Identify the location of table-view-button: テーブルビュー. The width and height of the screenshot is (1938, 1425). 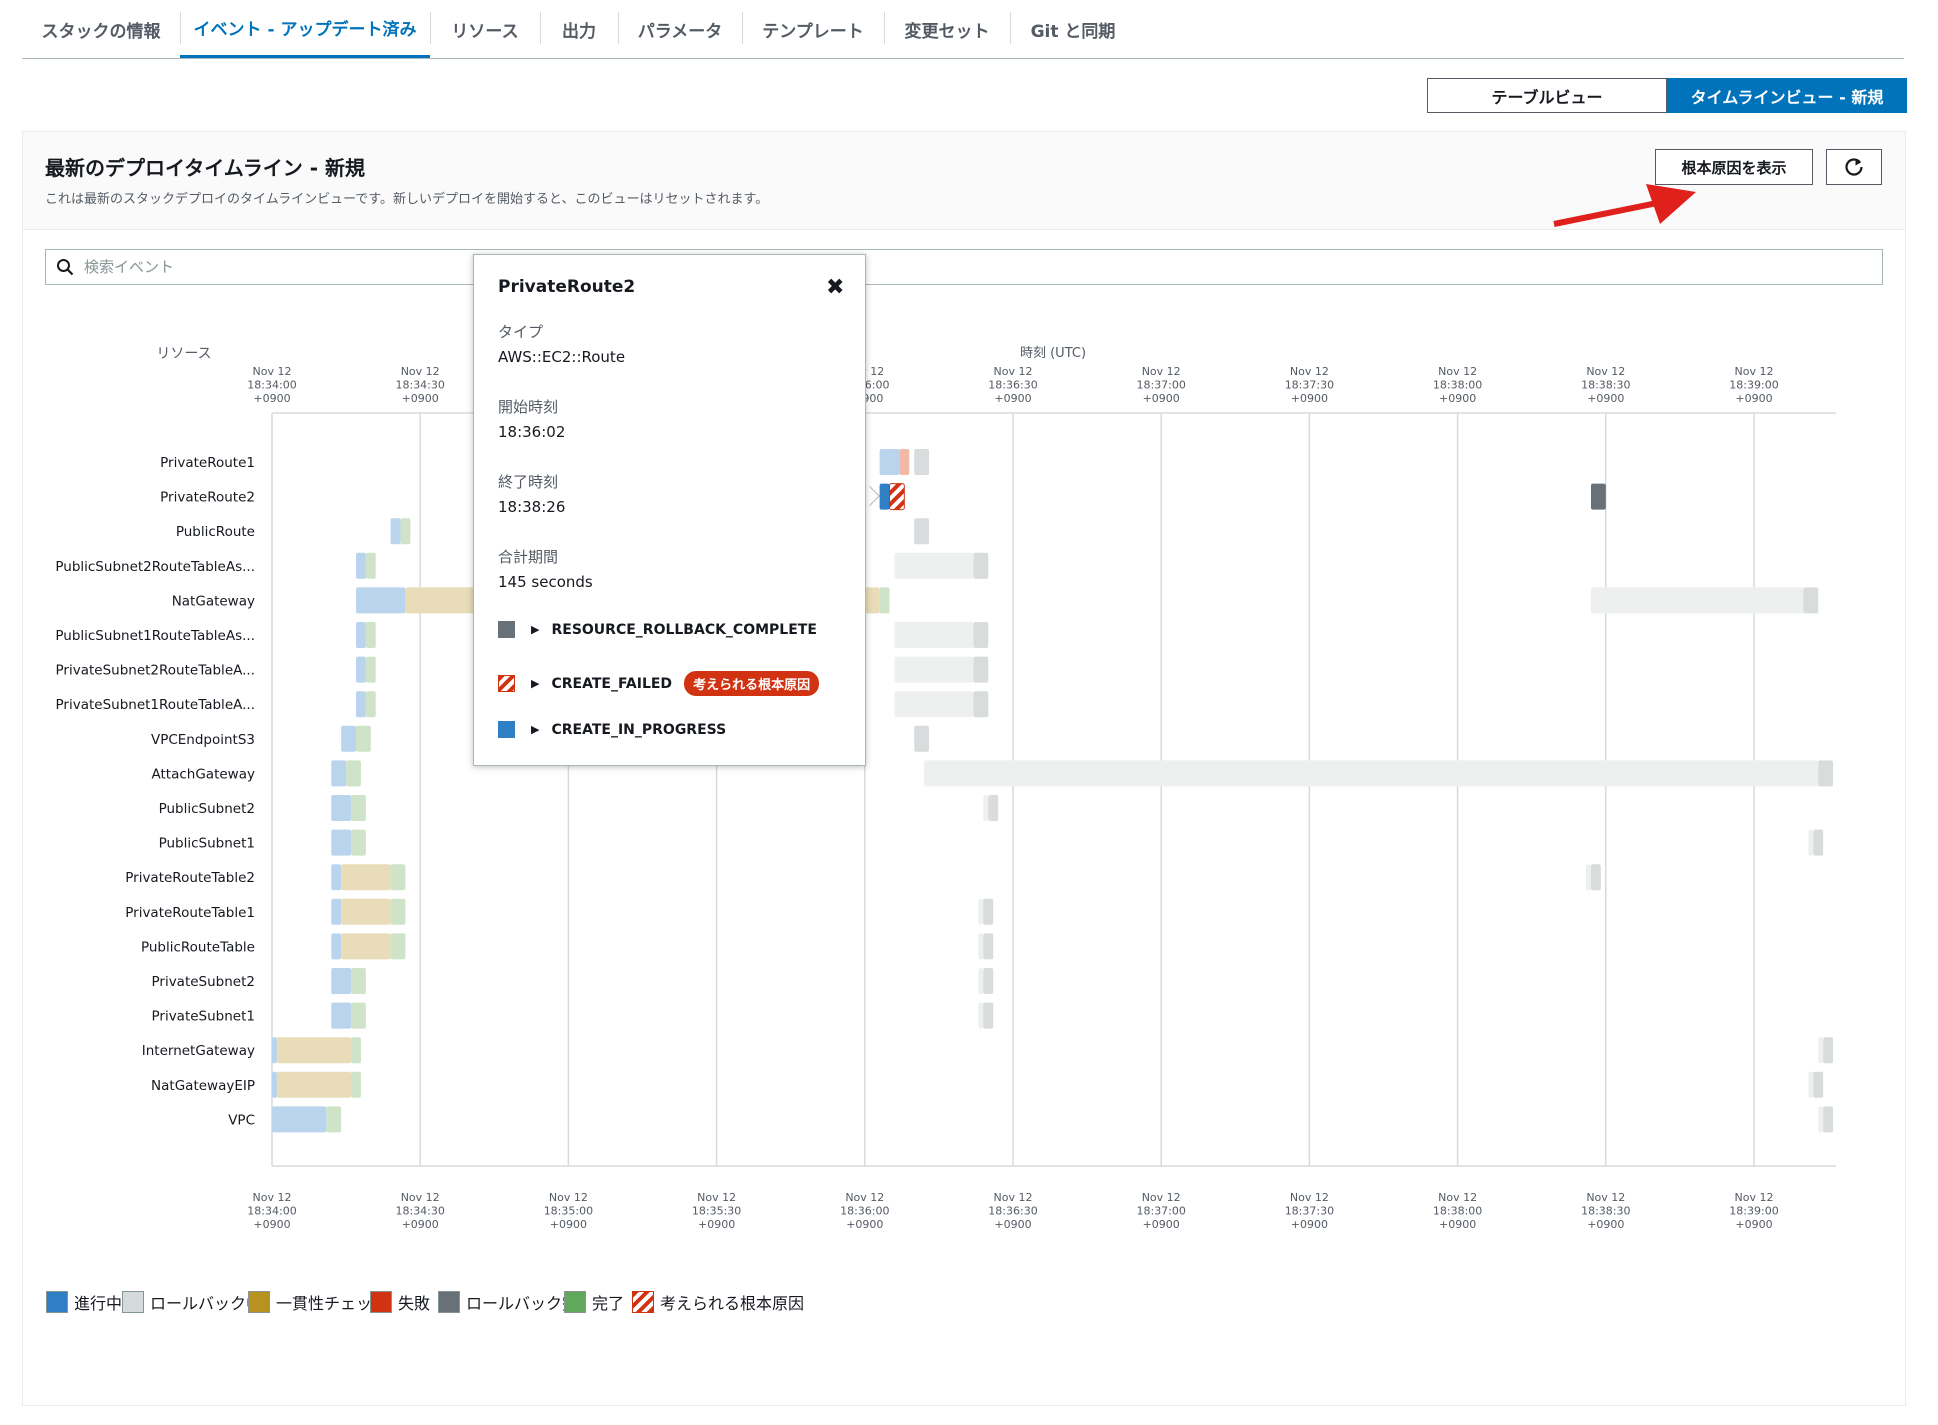
(1547, 95).